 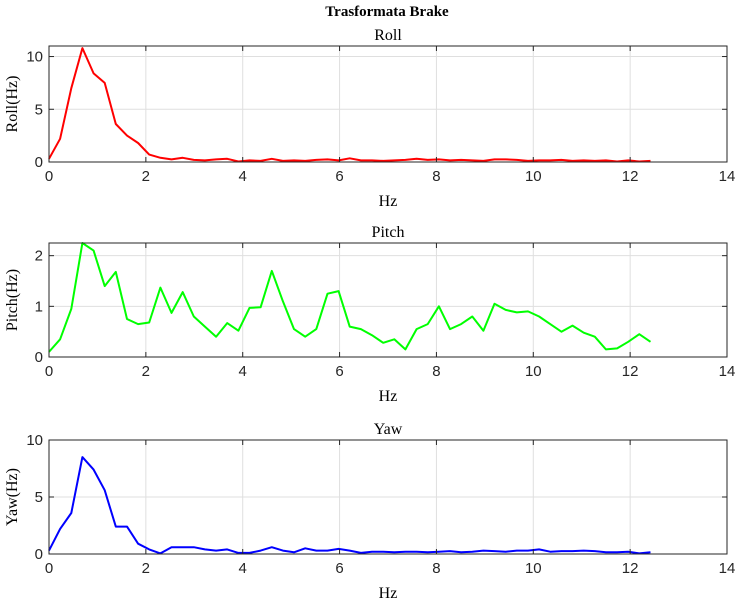 I want to click on y-axis-label: Roll(Hz), so click(x=12, y=104).